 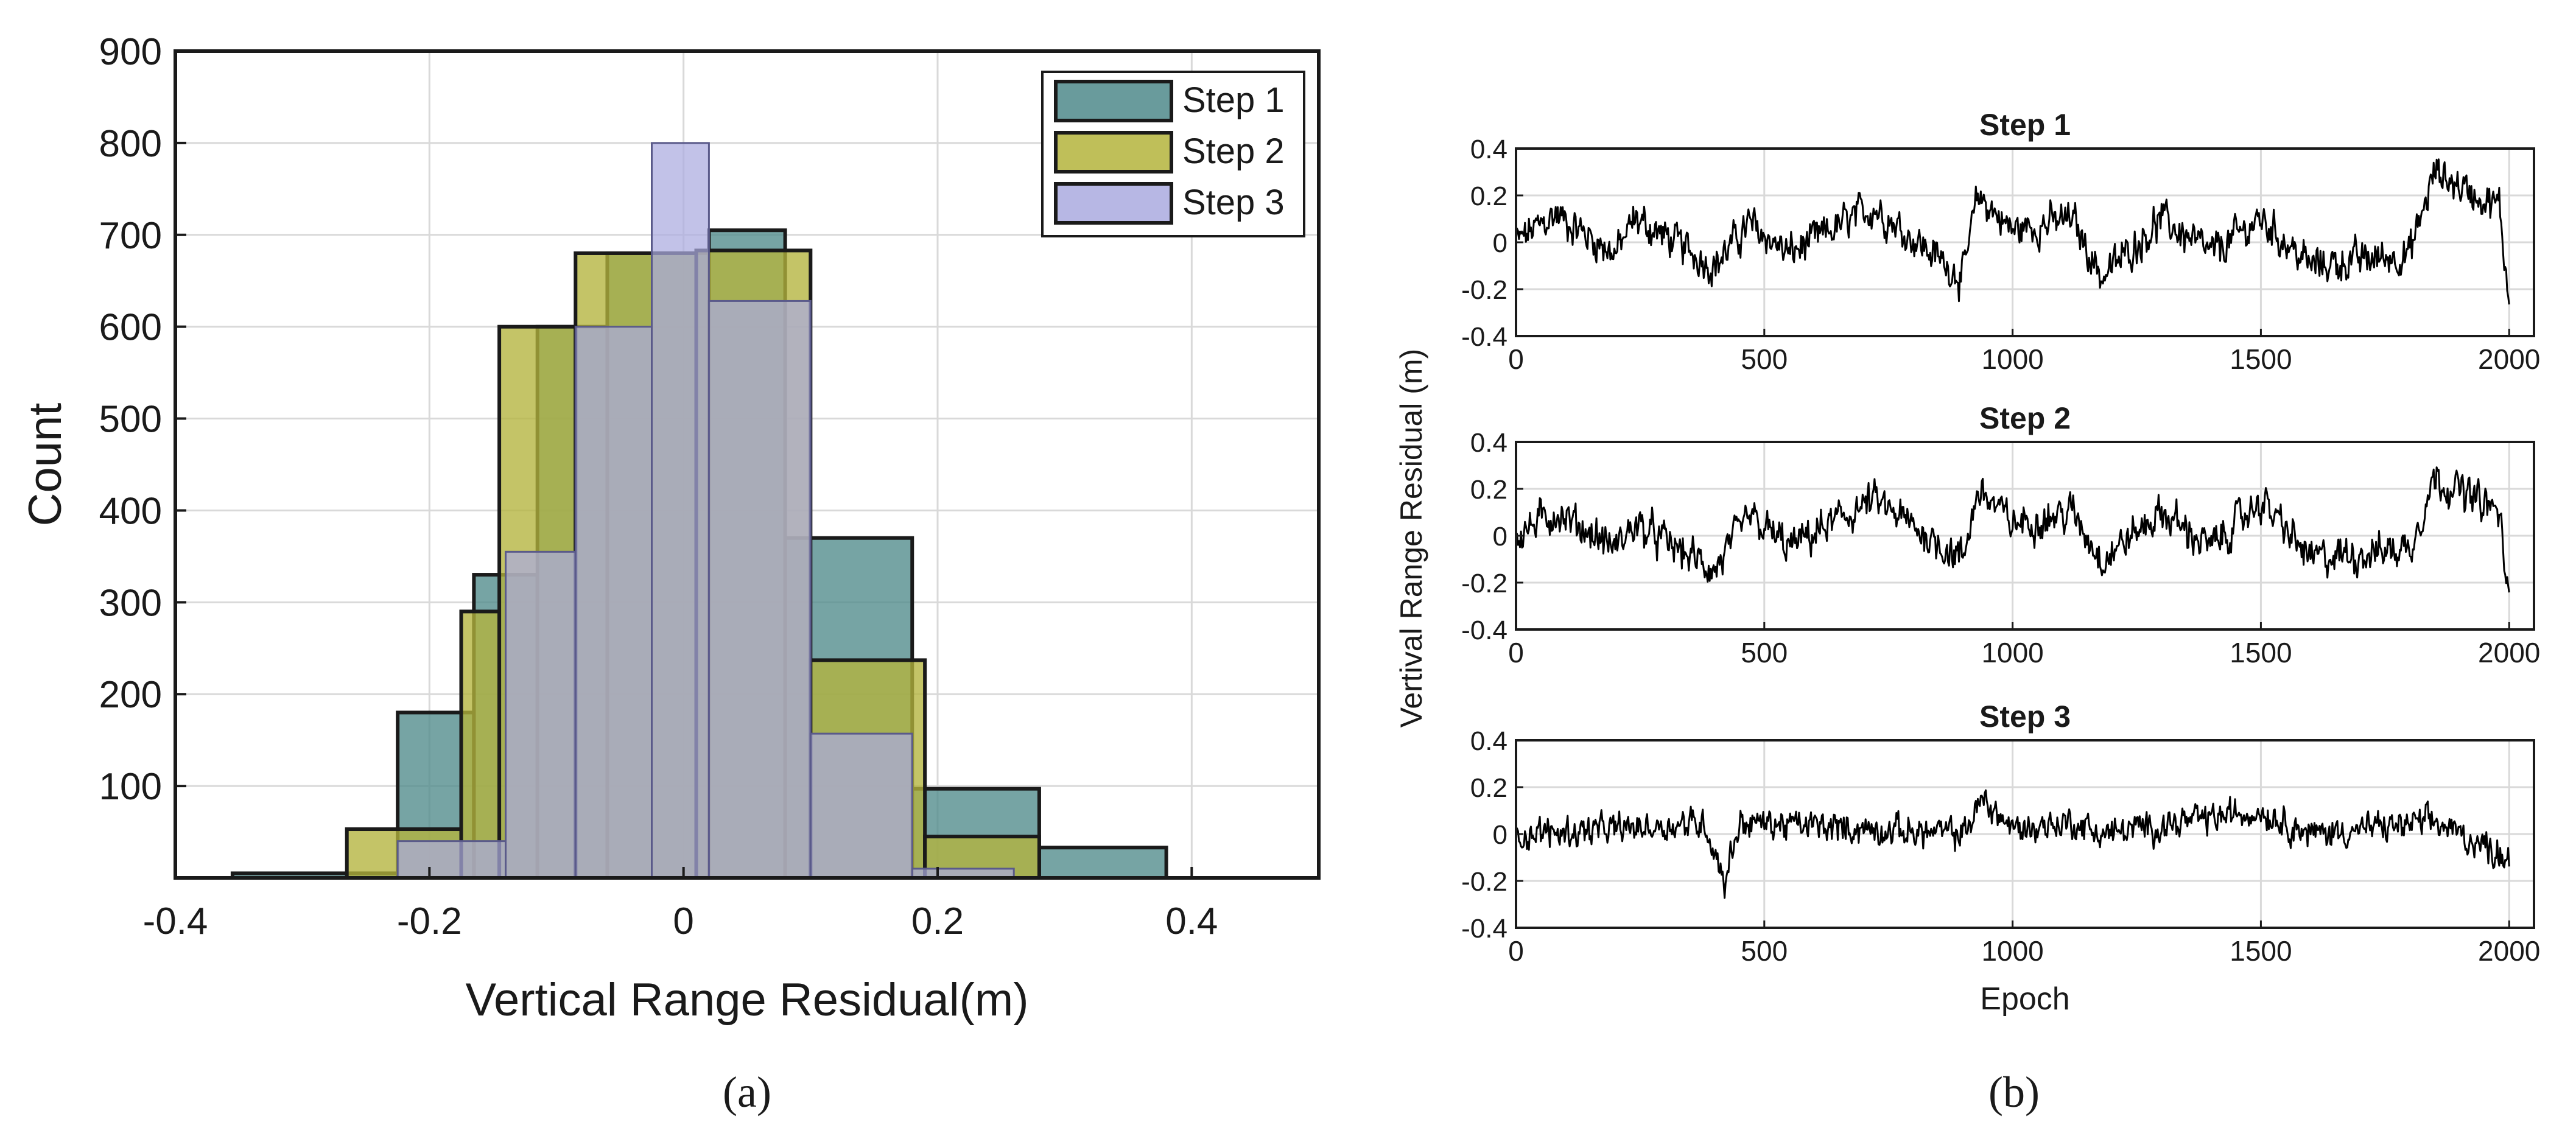 What do you see at coordinates (130, 787) in the screenshot?
I see `histogram-y-tick-label: 100` at bounding box center [130, 787].